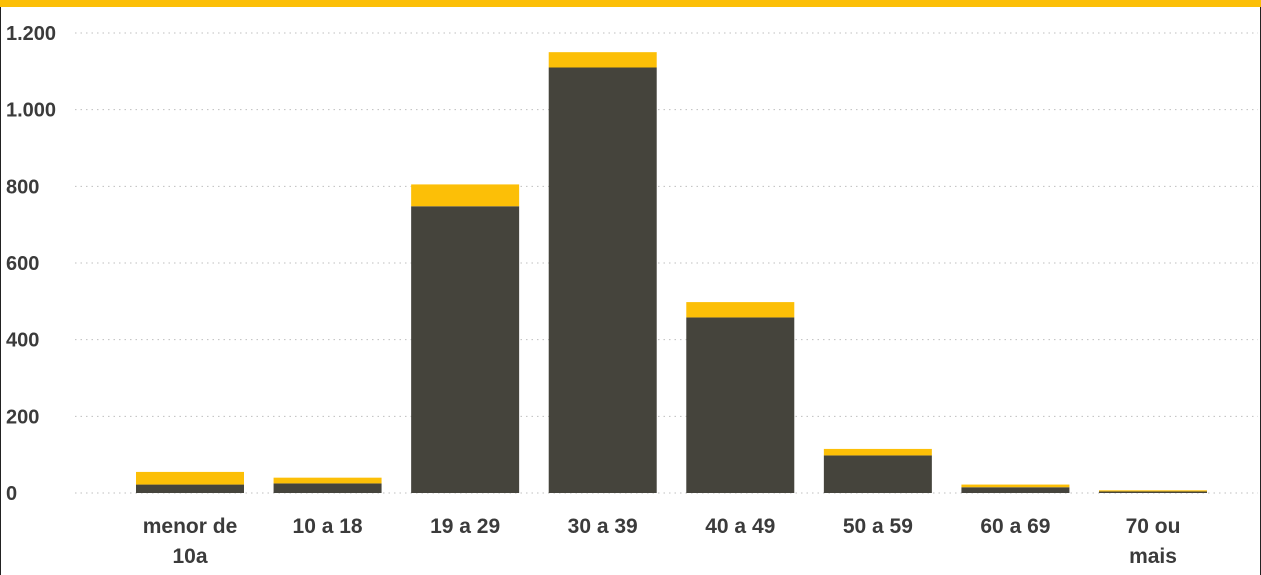  Describe the element at coordinates (1015, 526) in the screenshot. I see `x-tick-label-6: 60 a 69` at that location.